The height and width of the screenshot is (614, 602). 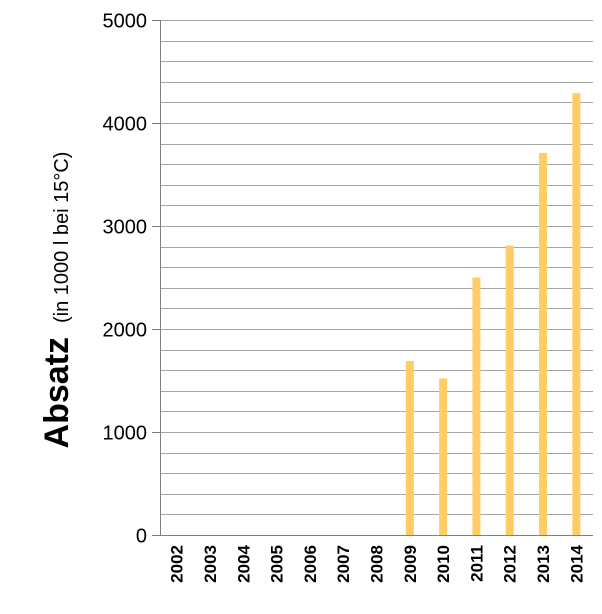 I want to click on x-tick-label: 2006, so click(x=310, y=564).